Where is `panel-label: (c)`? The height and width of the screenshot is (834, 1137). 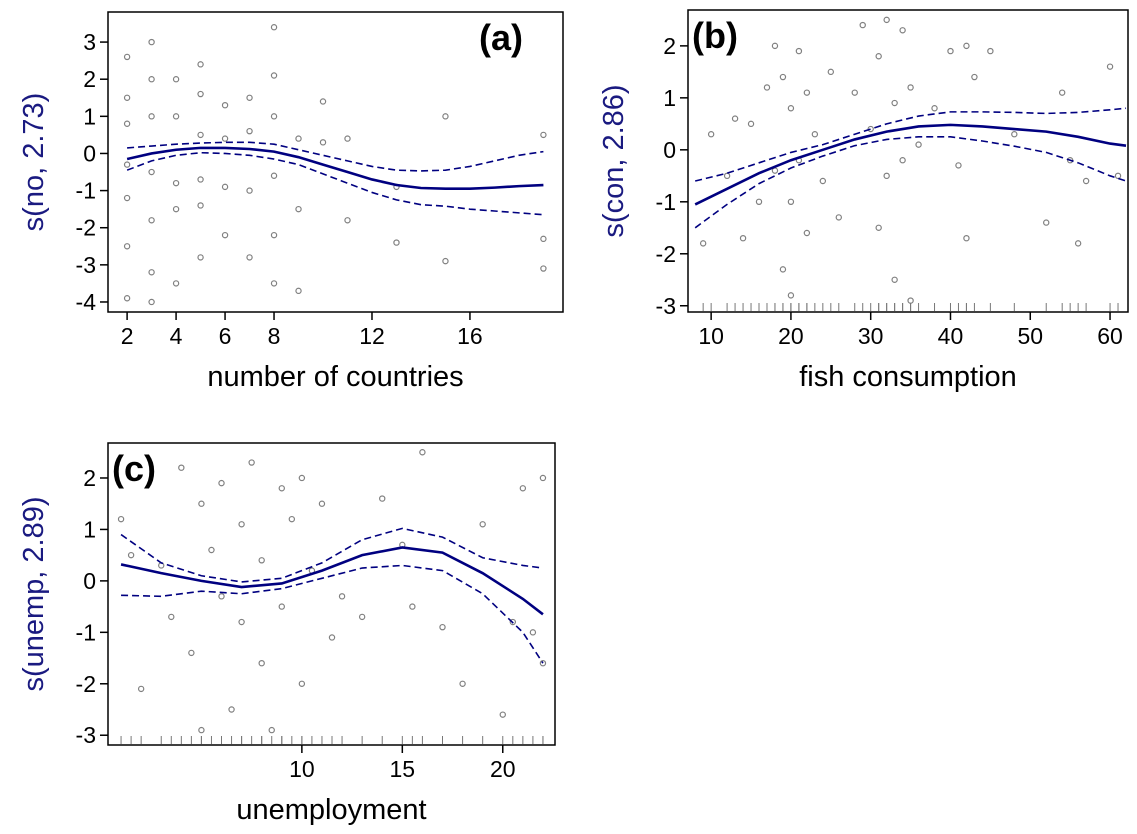 panel-label: (c) is located at coordinates (134, 468).